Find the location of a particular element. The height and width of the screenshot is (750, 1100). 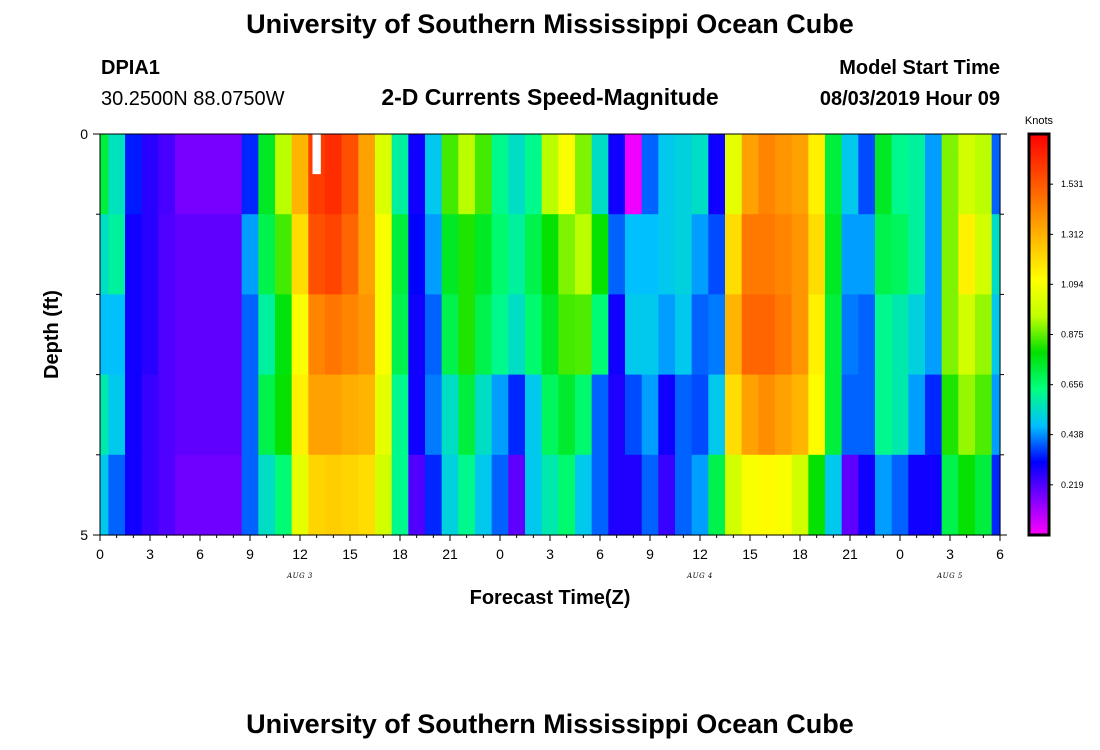

x-tick-label: 6 is located at coordinates (200, 554).